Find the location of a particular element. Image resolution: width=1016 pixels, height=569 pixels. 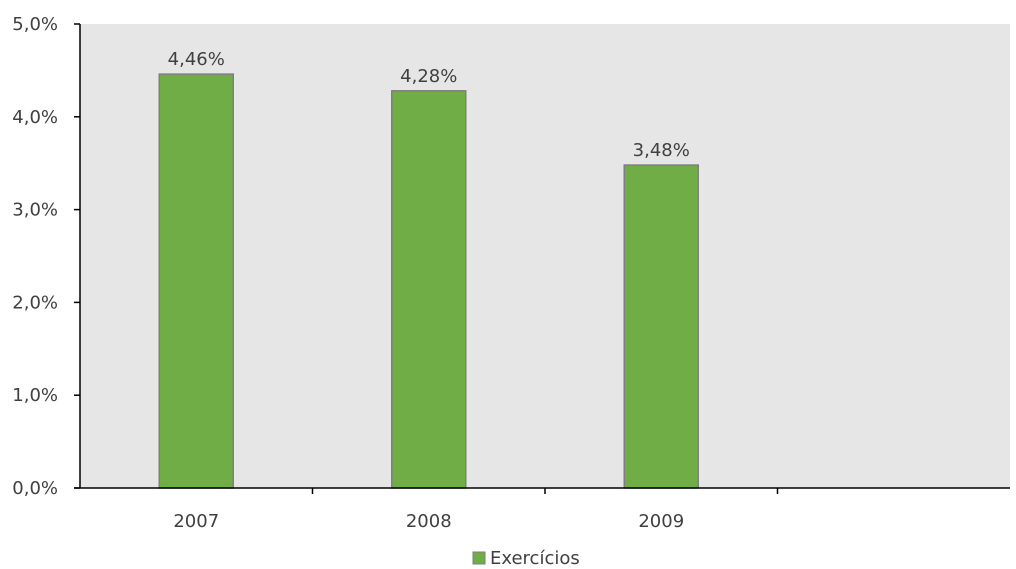

legend-label: Exercícios is located at coordinates (535, 558).